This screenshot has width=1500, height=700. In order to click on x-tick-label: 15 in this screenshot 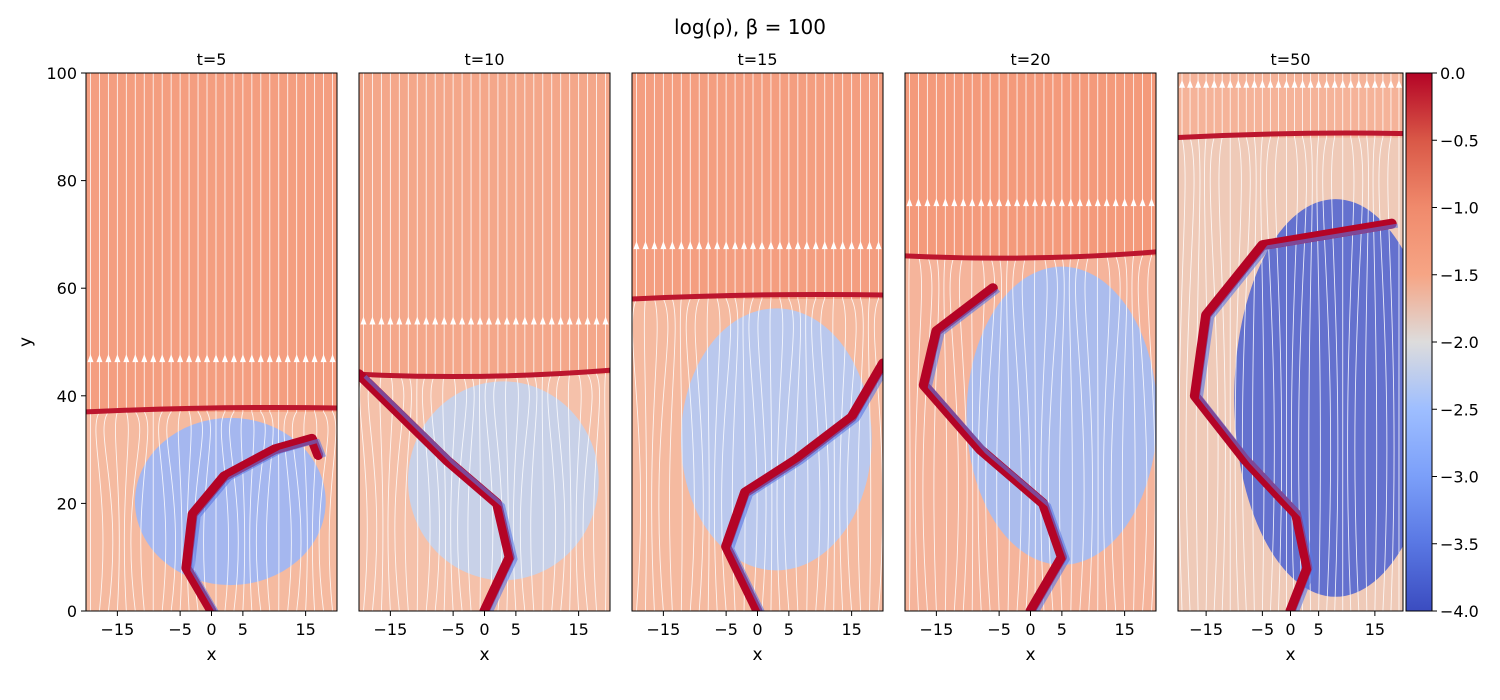, I will do `click(1124, 629)`.